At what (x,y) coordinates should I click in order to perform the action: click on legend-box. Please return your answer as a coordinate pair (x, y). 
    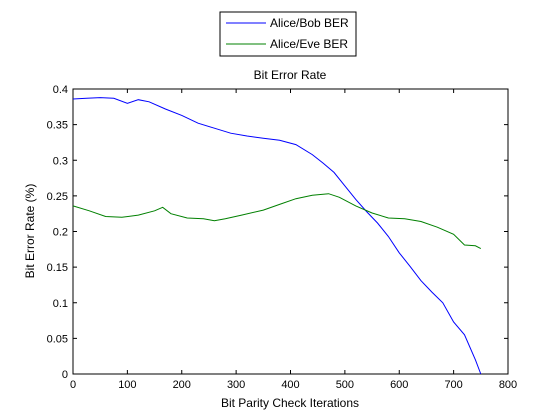
    Looking at the image, I should click on (288, 34).